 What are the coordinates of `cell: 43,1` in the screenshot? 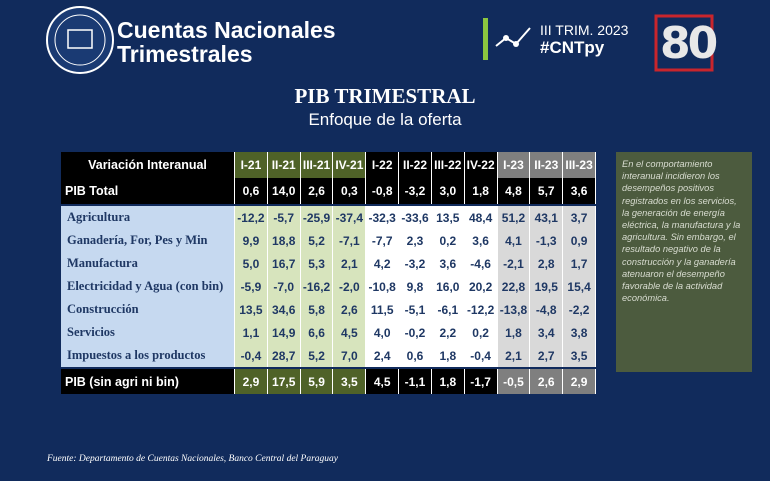 It's located at (547, 217).